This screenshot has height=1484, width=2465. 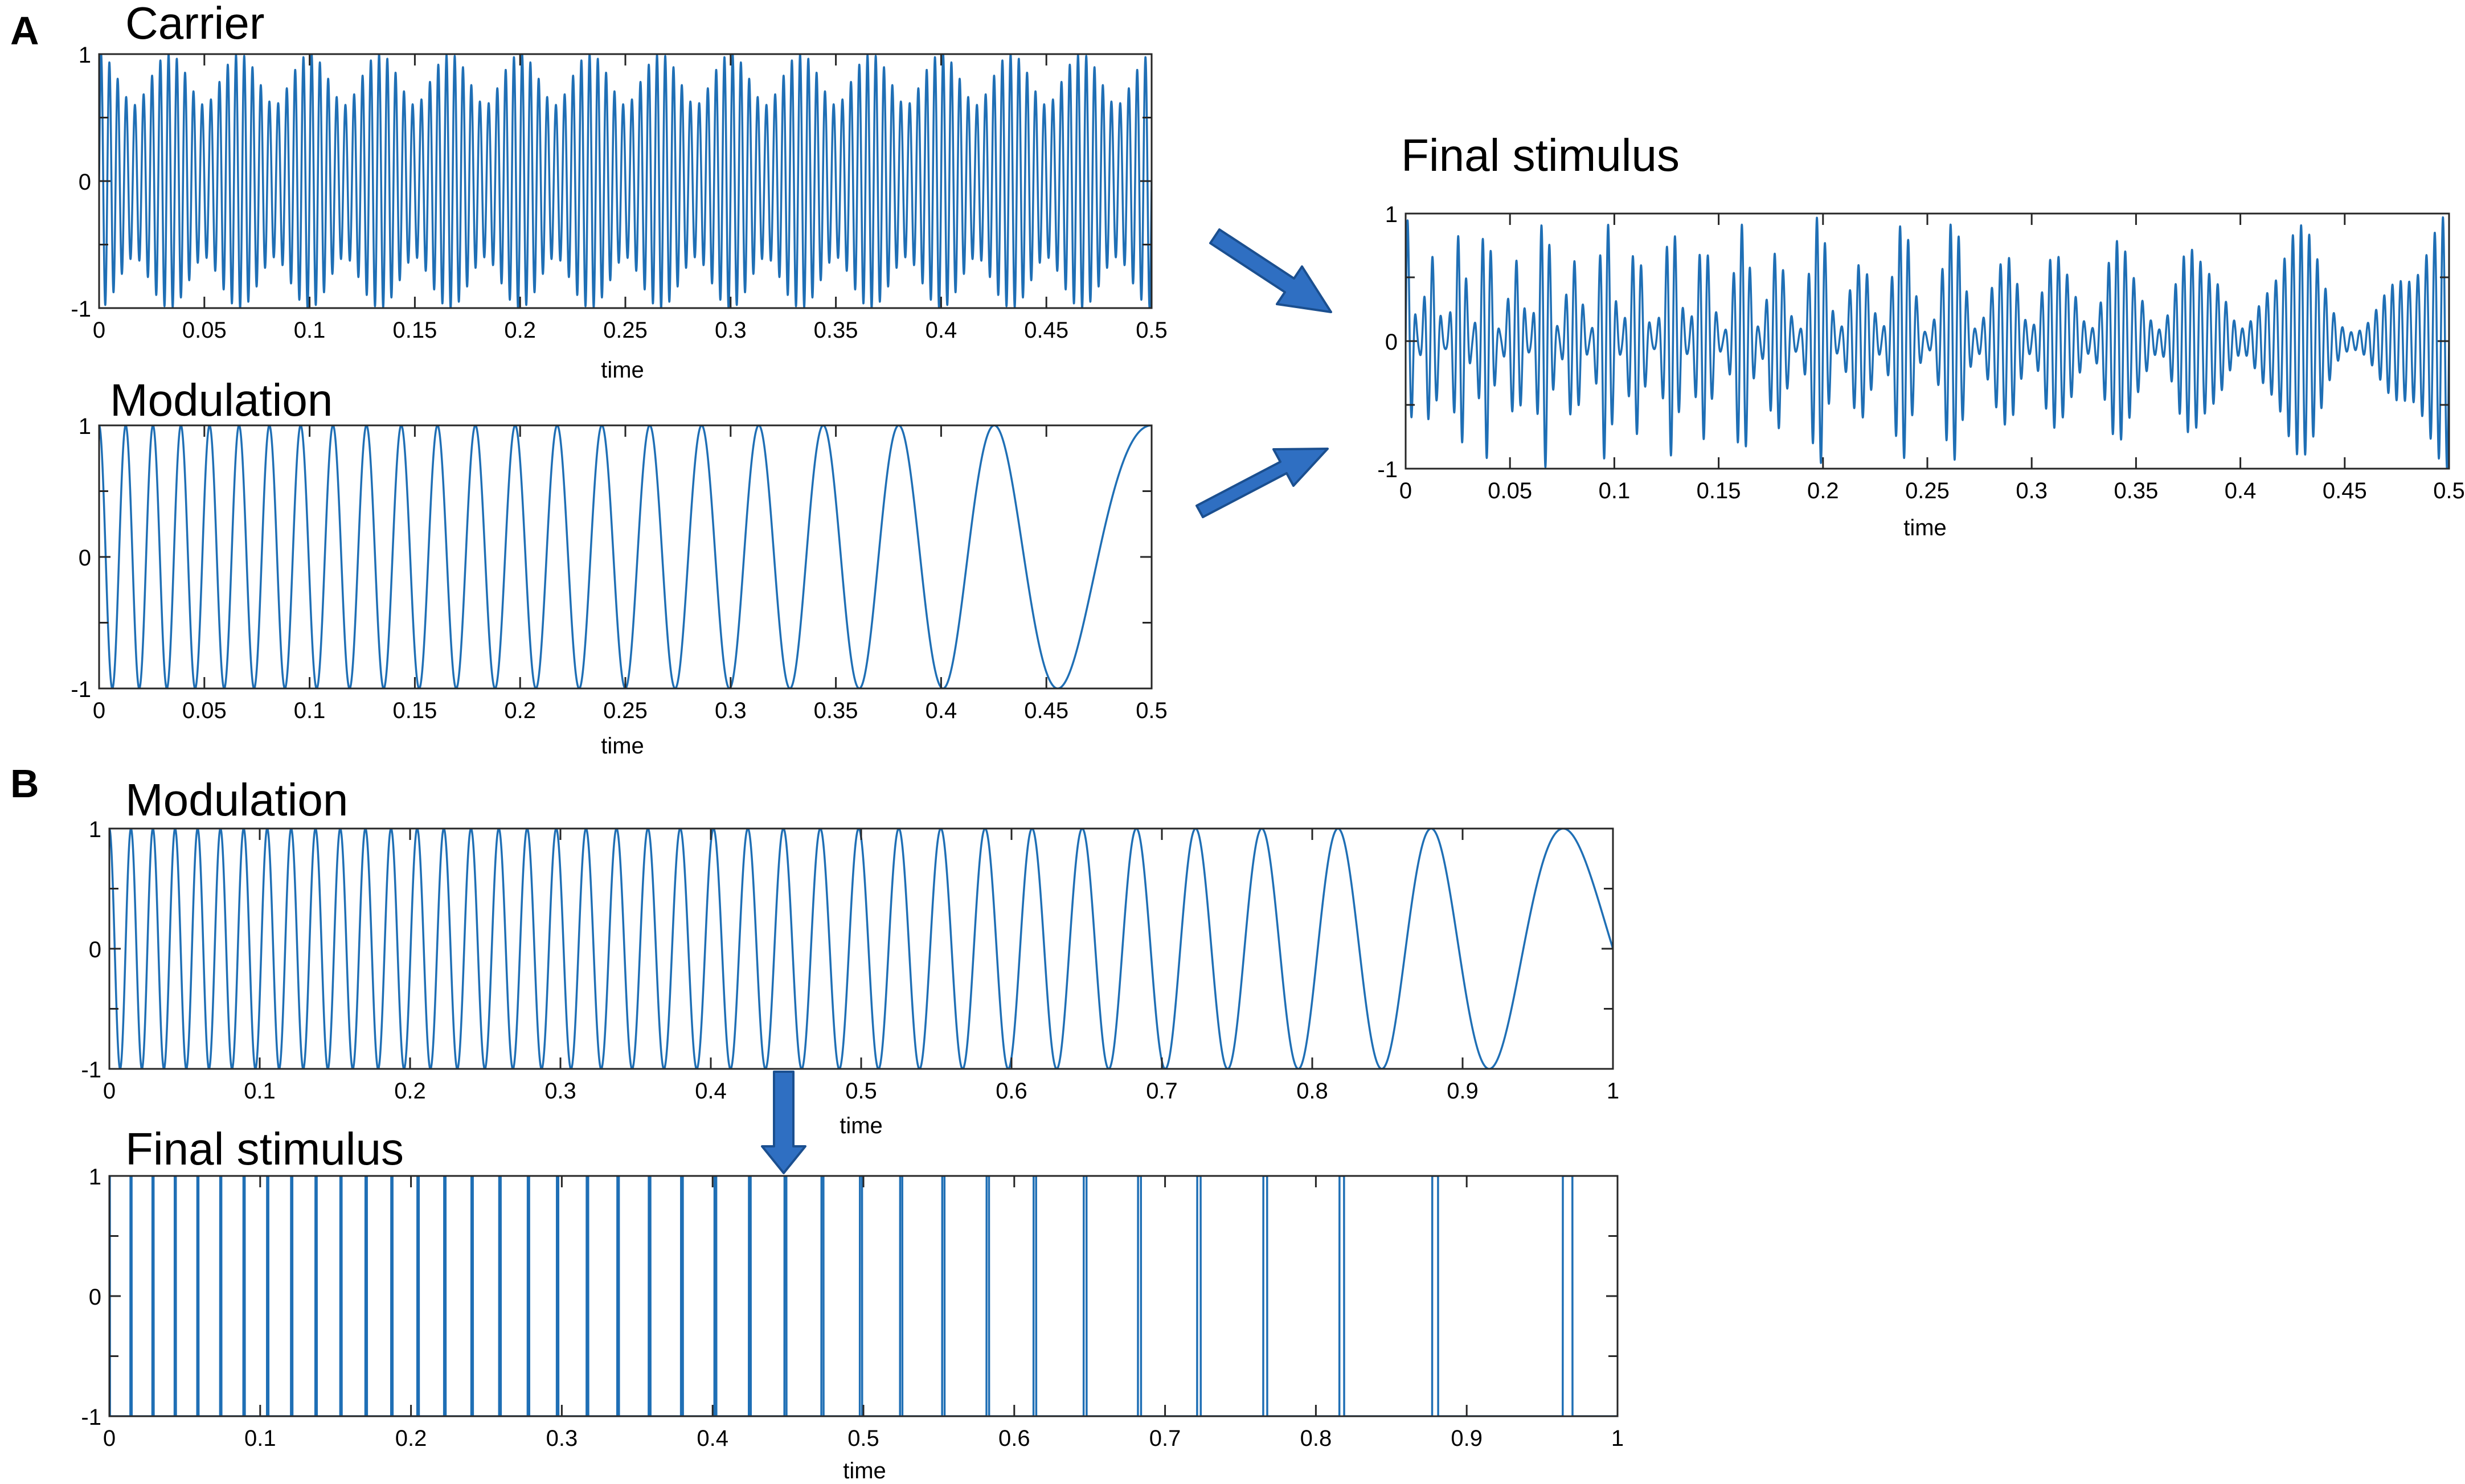 I want to click on panel-label-b: B, so click(x=24, y=783).